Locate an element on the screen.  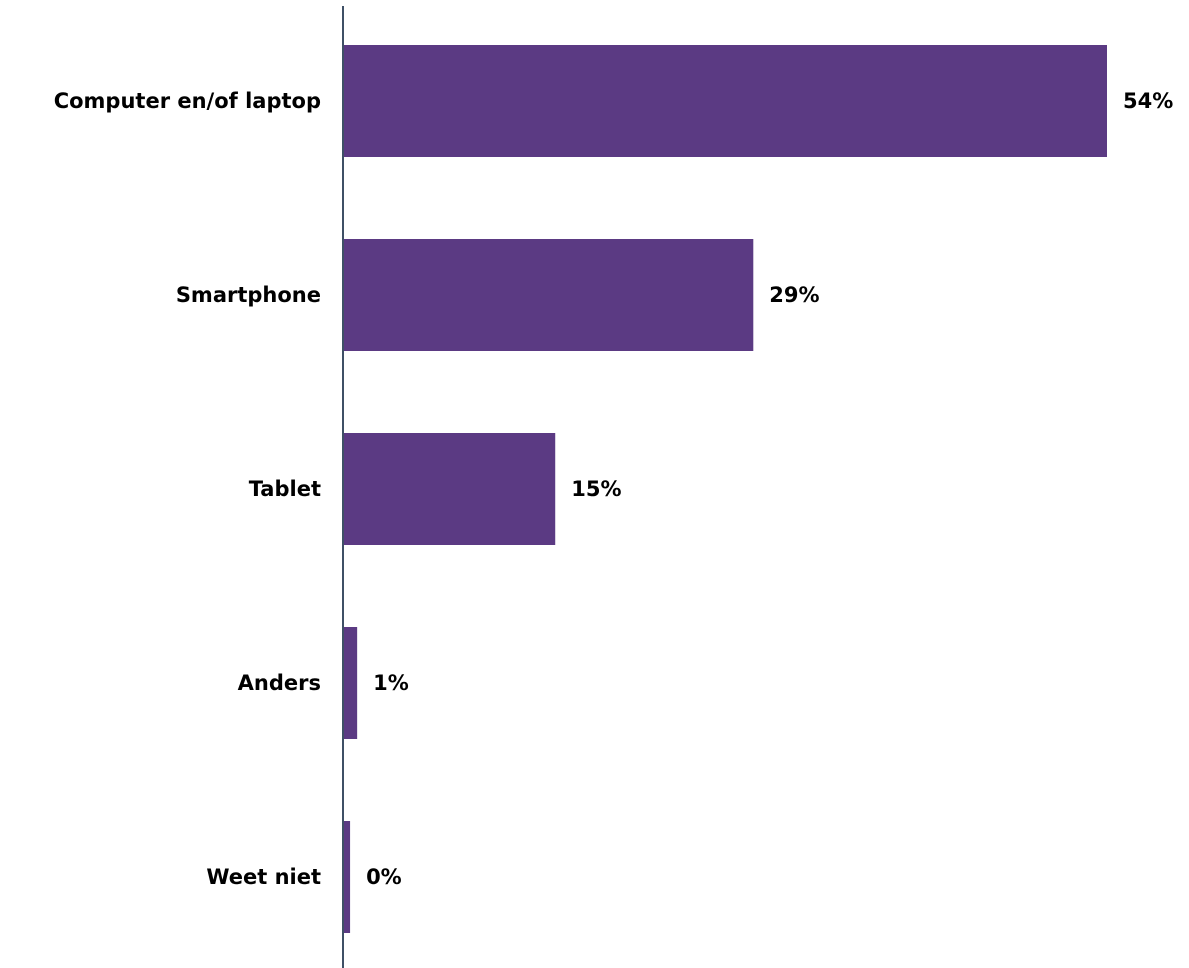
bar-weet-niet is located at coordinates (347, 877).